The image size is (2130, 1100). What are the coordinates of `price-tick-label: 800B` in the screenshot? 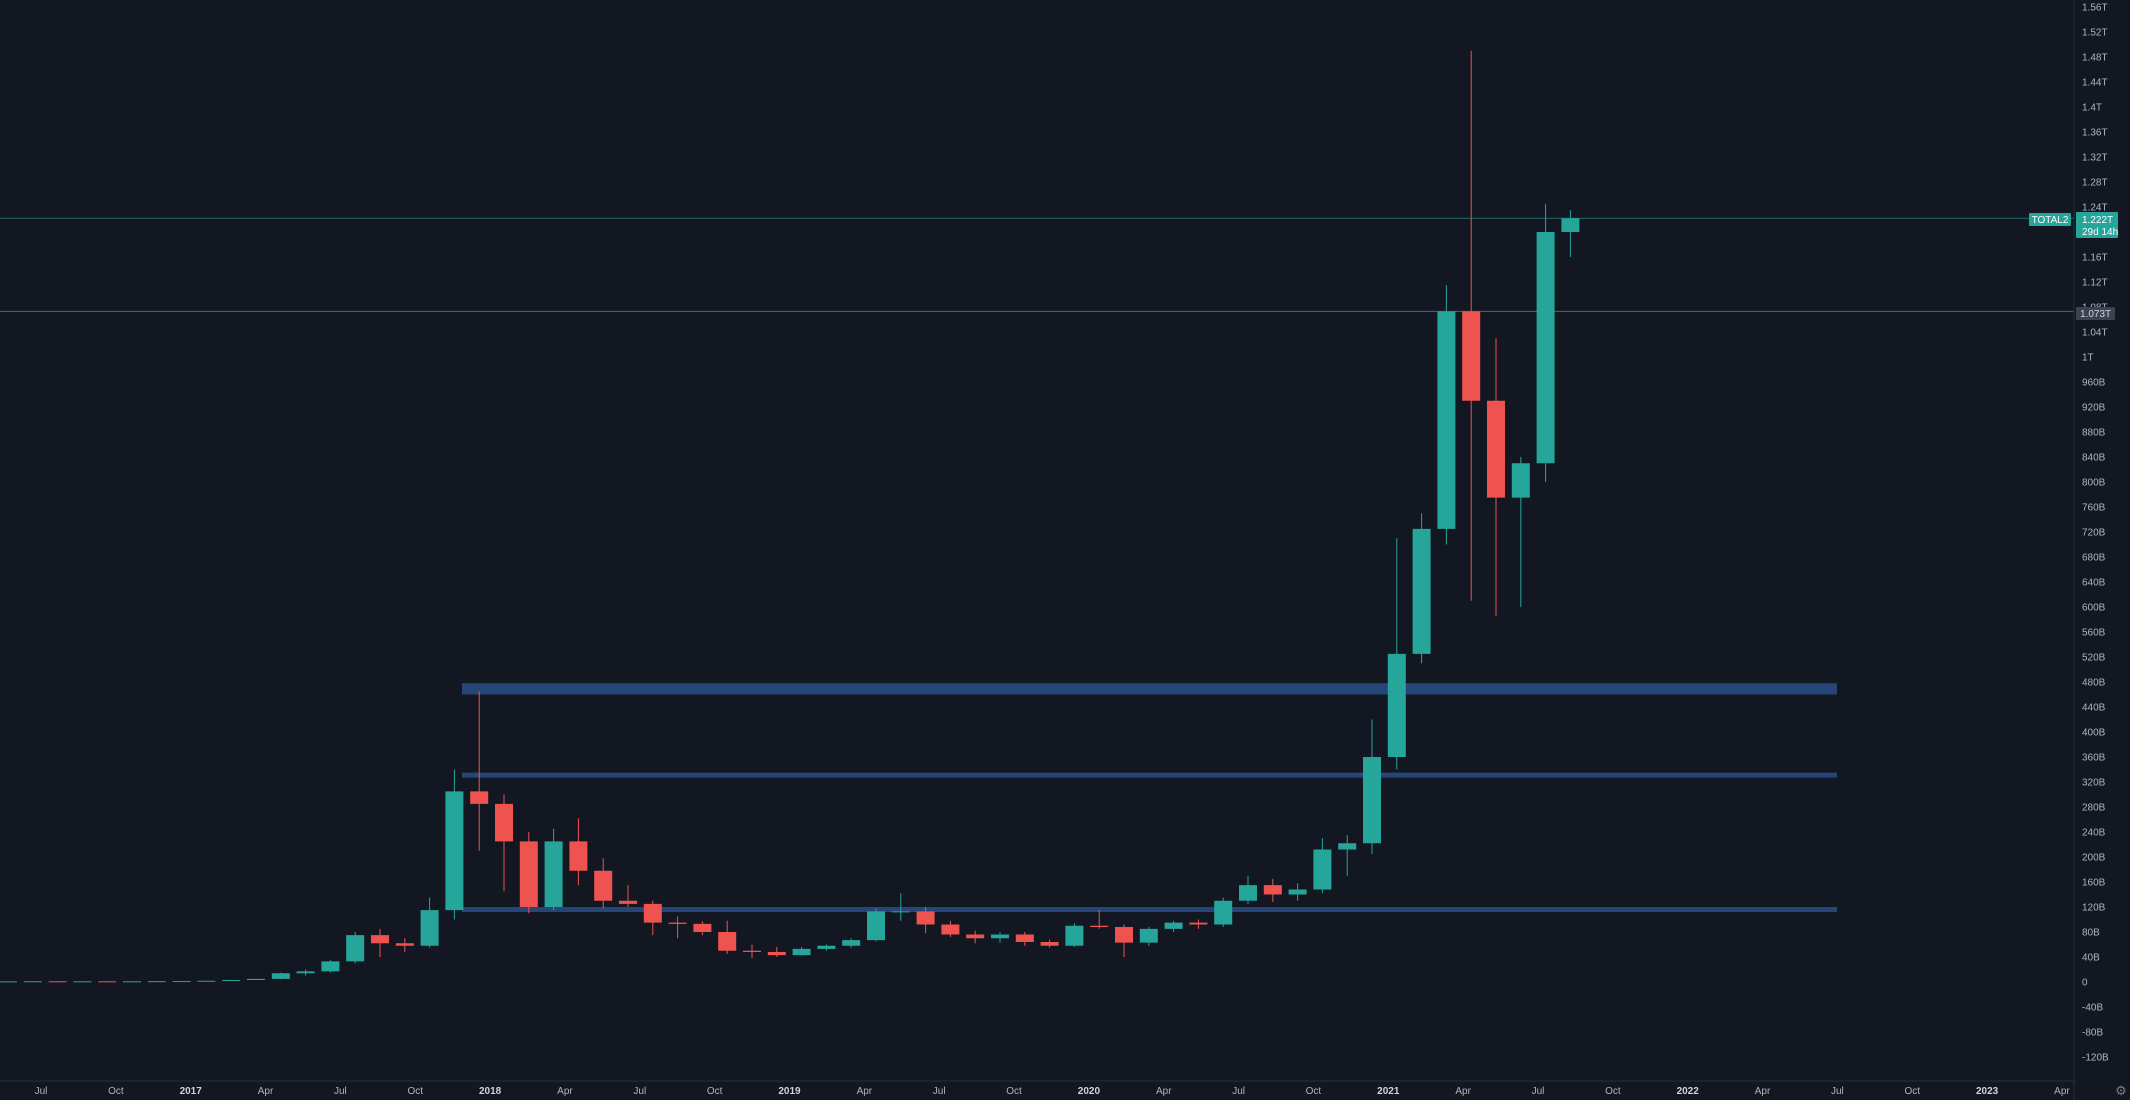 It's located at (2094, 483).